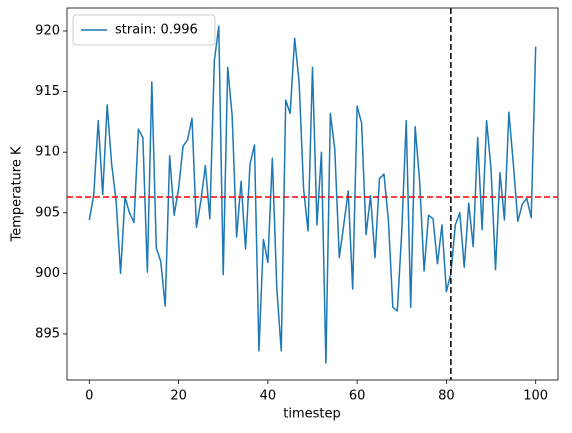 The width and height of the screenshot is (572, 433). Describe the element at coordinates (47, 31) in the screenshot. I see `y-tick-label: 920` at that location.